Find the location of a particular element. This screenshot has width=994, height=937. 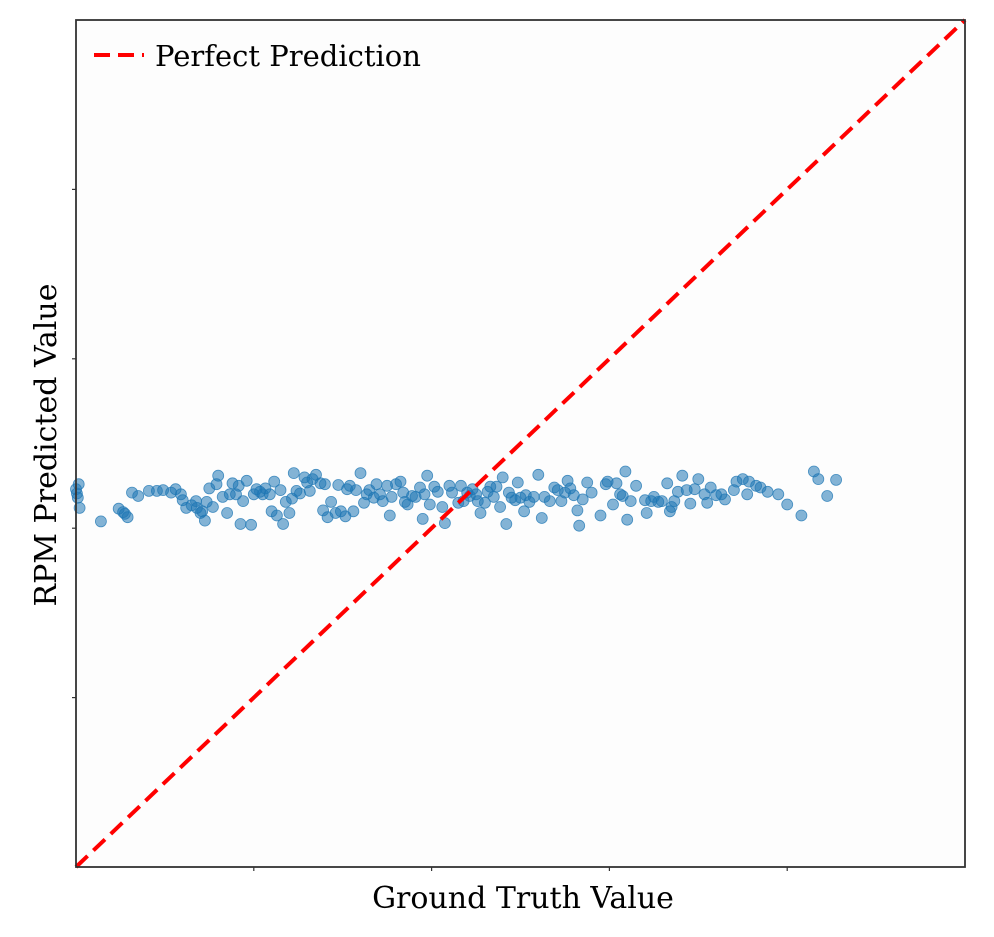

legend-label: Perfect Prediction is located at coordinates (288, 56).